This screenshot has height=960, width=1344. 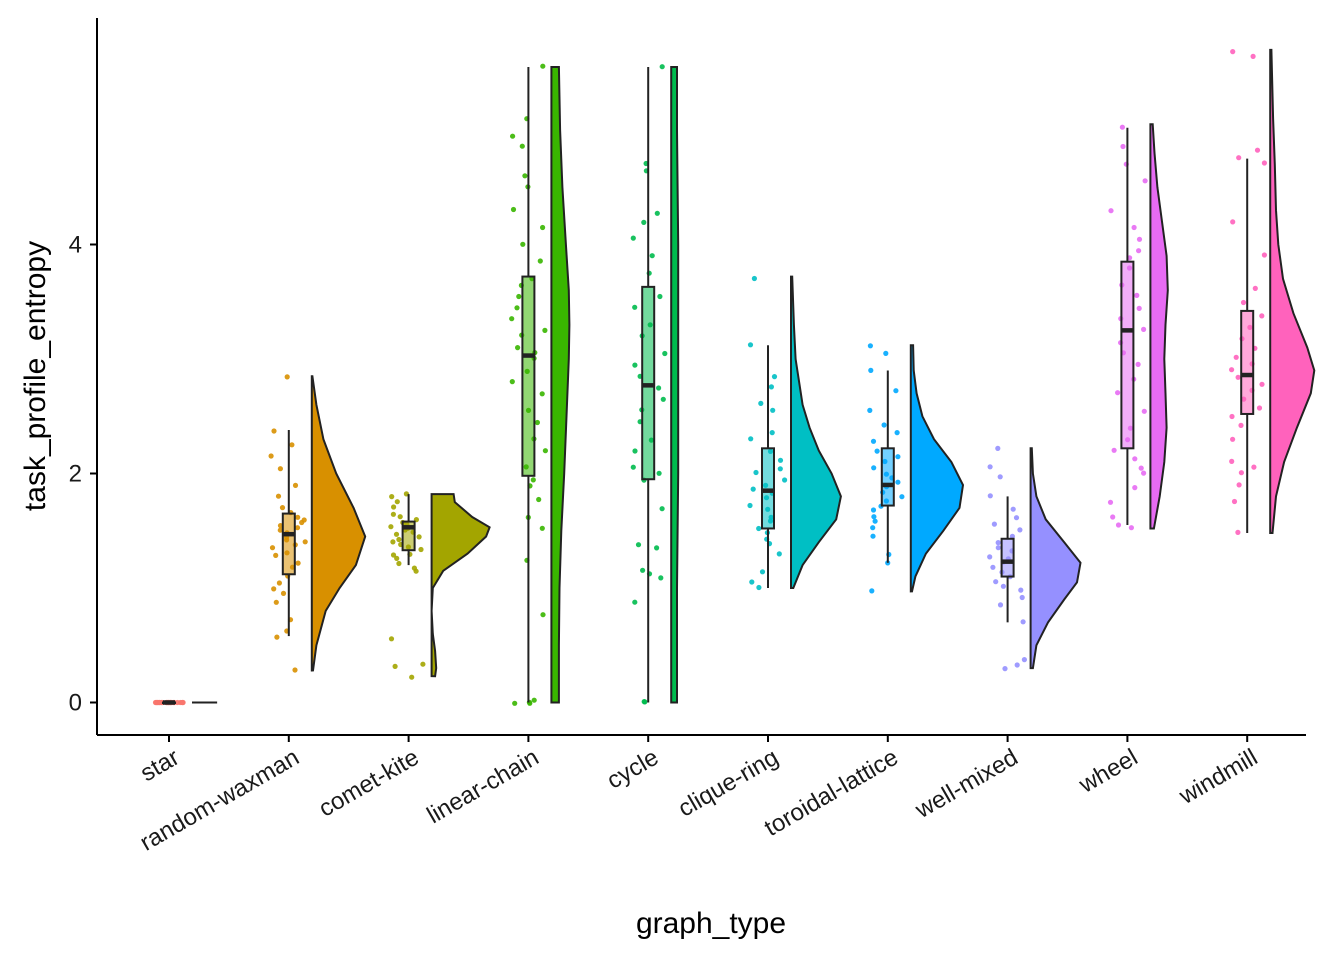 What do you see at coordinates (1007, 557) in the screenshot?
I see `box-well-mixed` at bounding box center [1007, 557].